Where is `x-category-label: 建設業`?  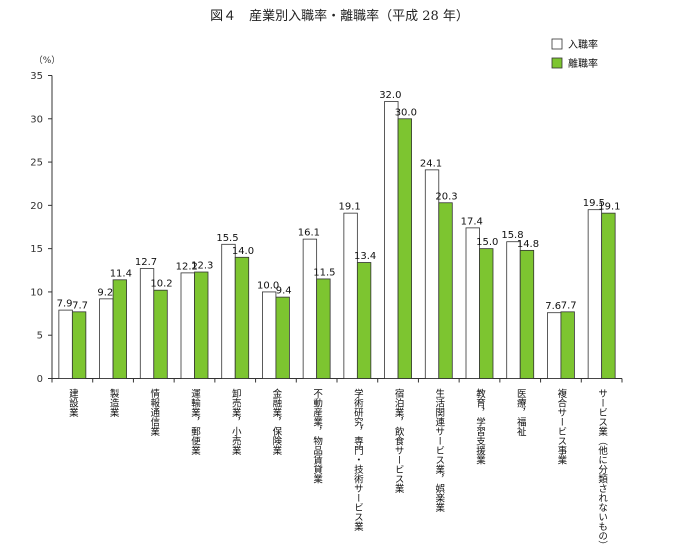 x-category-label: 建設業 is located at coordinates (73, 403).